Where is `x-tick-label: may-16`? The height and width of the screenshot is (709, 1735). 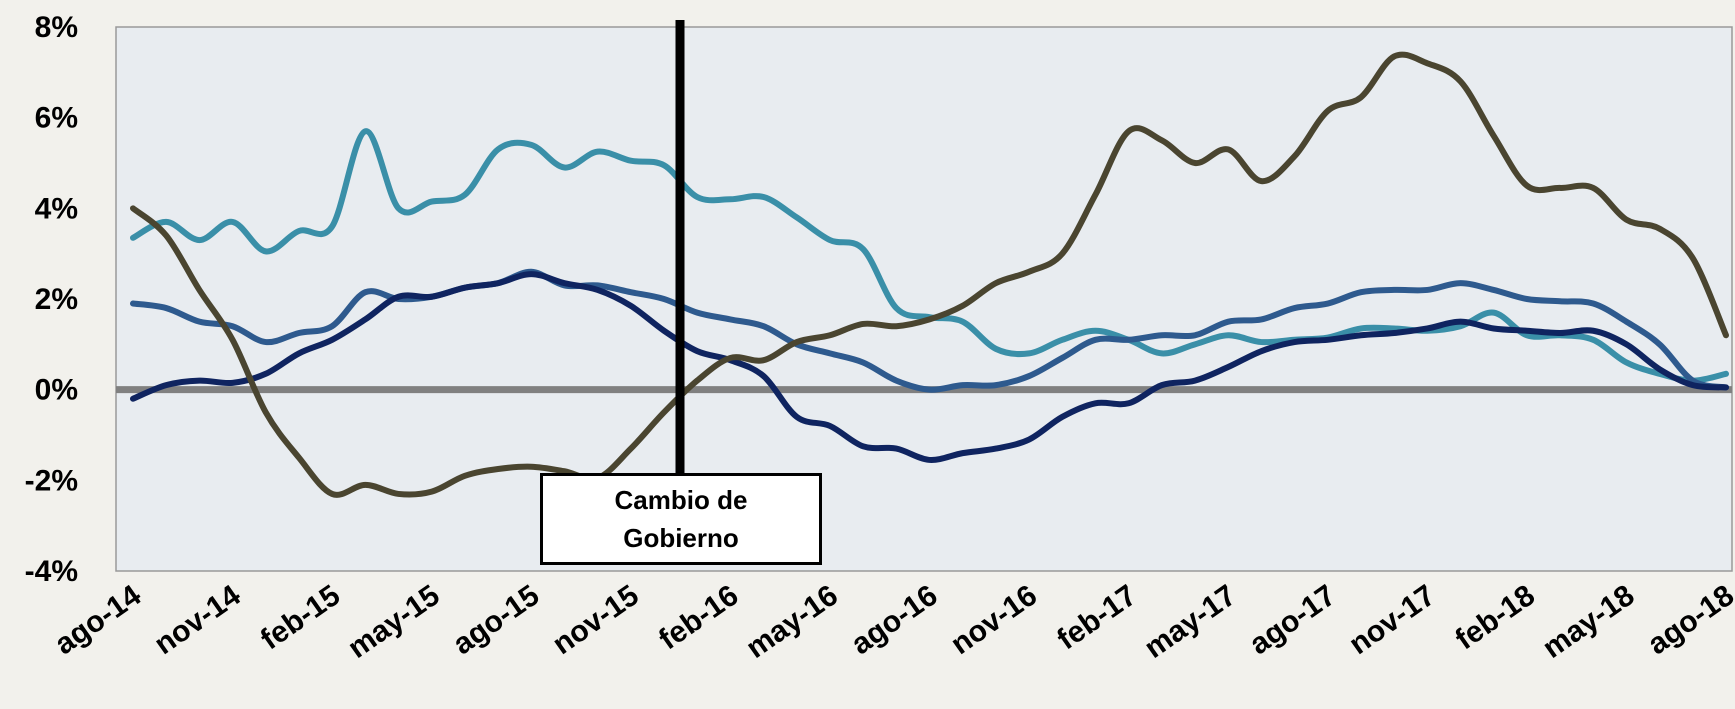 x-tick-label: may-16 is located at coordinates (792, 622).